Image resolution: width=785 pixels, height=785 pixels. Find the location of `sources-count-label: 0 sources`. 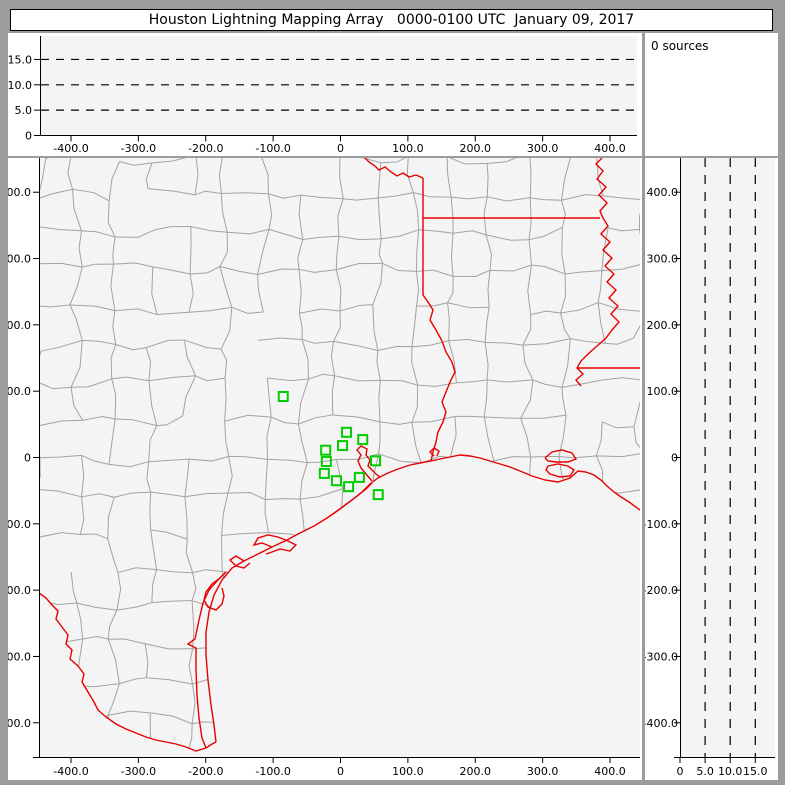

sources-count-label: 0 sources is located at coordinates (680, 46).